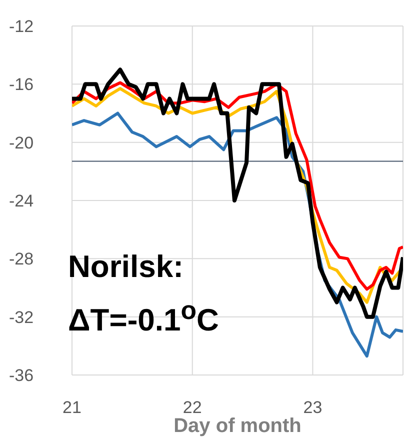 Image resolution: width=409 pixels, height=444 pixels. What do you see at coordinates (143, 318) in the screenshot?
I see `annotation: ΔT=-0.1$^{o}$C` at bounding box center [143, 318].